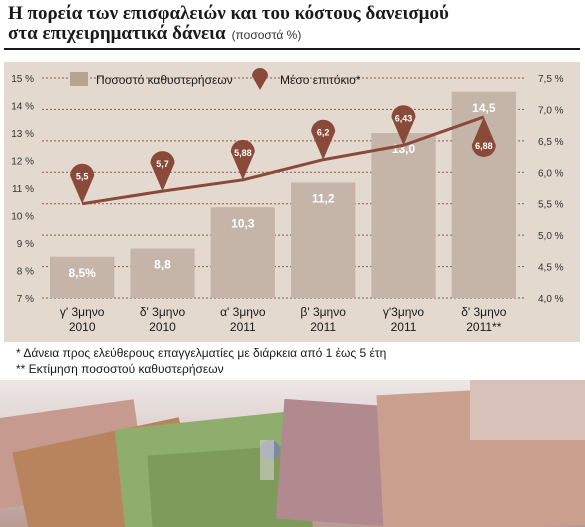 The width and height of the screenshot is (585, 527). What do you see at coordinates (483, 327) in the screenshot?
I see `category-label-line2: 2011**` at bounding box center [483, 327].